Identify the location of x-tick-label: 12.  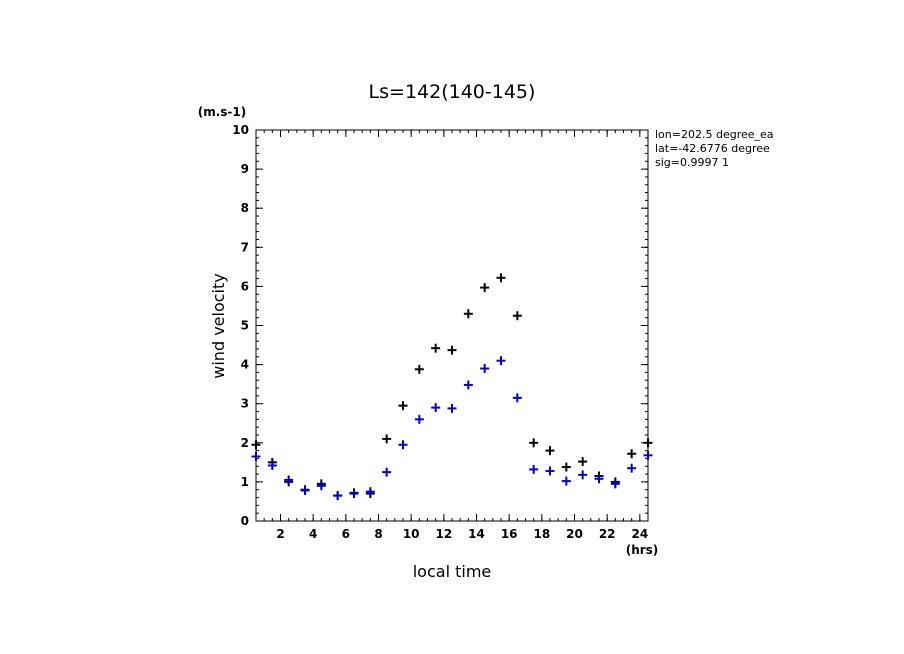
(443, 534).